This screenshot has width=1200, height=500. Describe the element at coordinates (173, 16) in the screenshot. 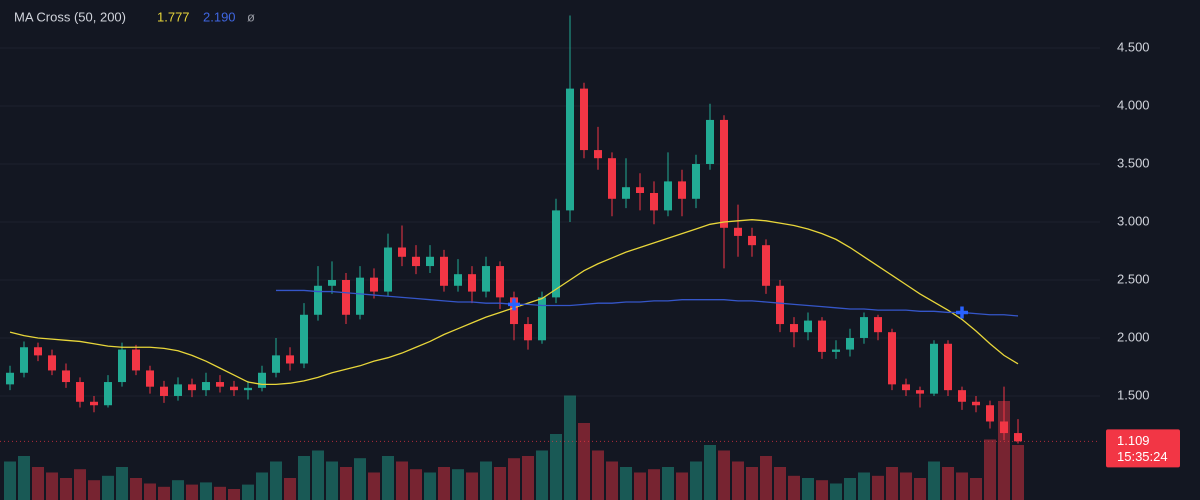

I see `legend-ma50: 1.777` at that location.